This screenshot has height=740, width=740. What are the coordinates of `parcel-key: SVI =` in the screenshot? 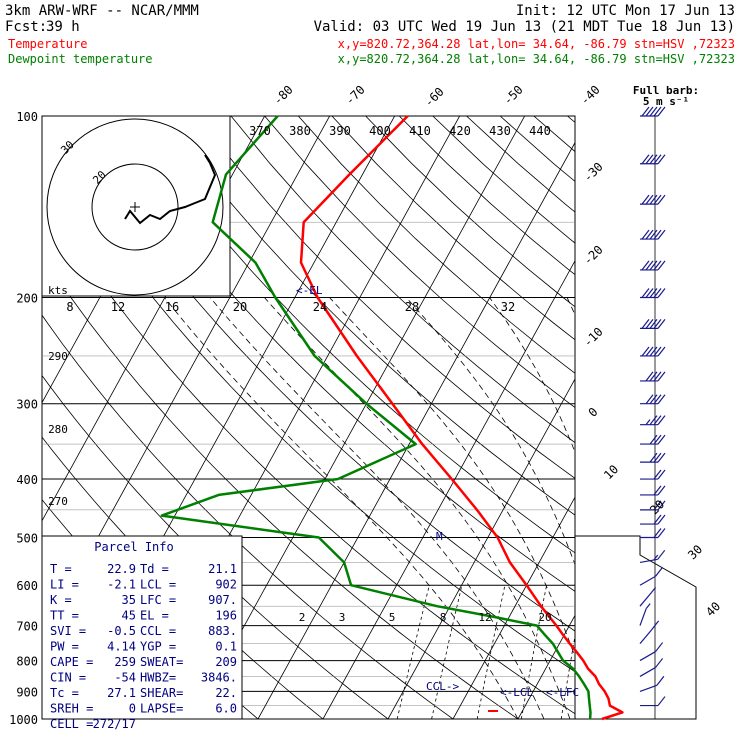 It's located at (68, 631).